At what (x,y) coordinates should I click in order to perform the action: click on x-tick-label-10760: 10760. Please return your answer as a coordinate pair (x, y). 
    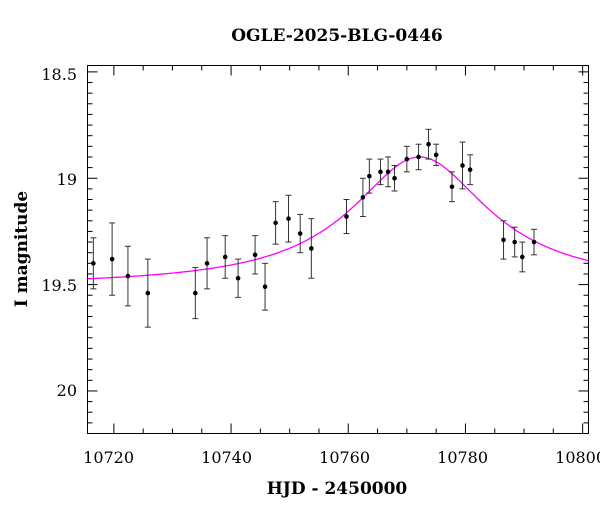
    Looking at the image, I should click on (344, 457).